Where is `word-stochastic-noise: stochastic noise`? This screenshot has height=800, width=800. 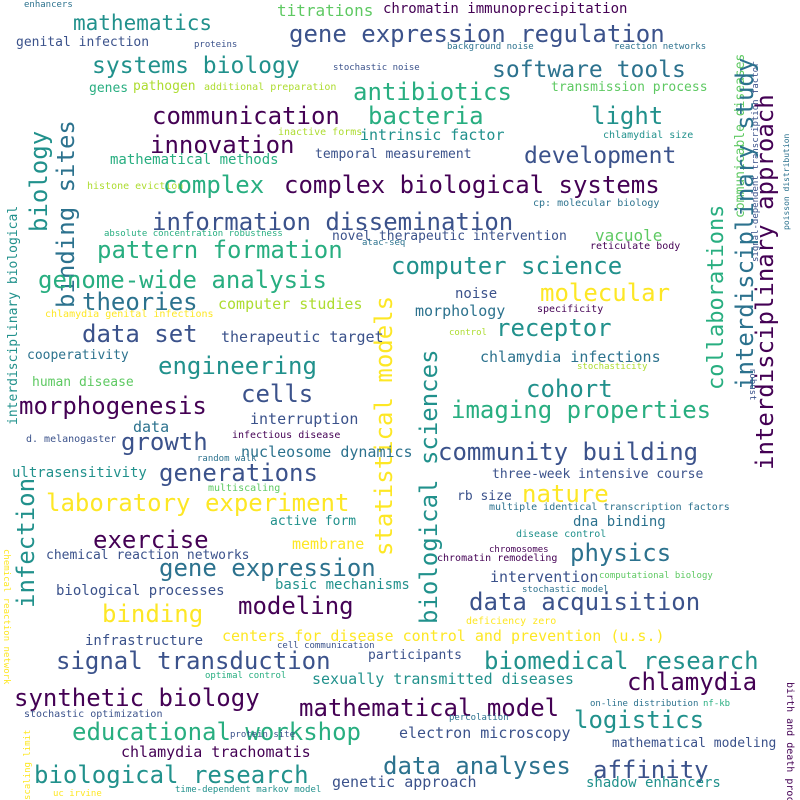 word-stochastic-noise: stochastic noise is located at coordinates (376, 67).